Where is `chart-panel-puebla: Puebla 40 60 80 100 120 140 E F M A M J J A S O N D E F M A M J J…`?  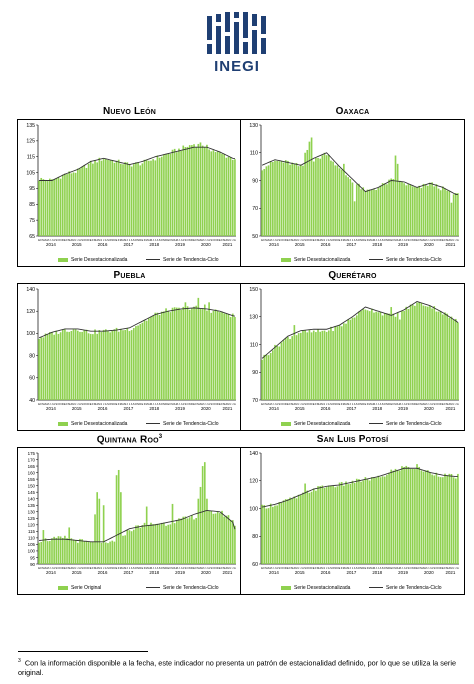 chart-panel-puebla: Puebla 40 60 80 100 120 140 E F M A M J J A S O N D E F M A M J J… is located at coordinates (129, 350).